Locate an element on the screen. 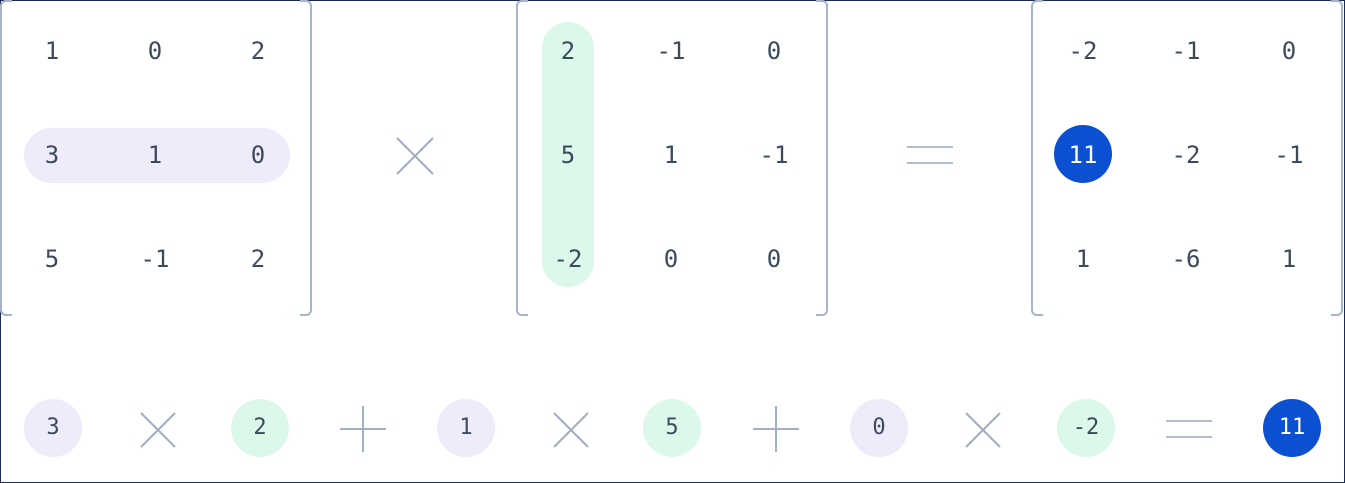  matrix-b-cell: 1 is located at coordinates (671, 155).